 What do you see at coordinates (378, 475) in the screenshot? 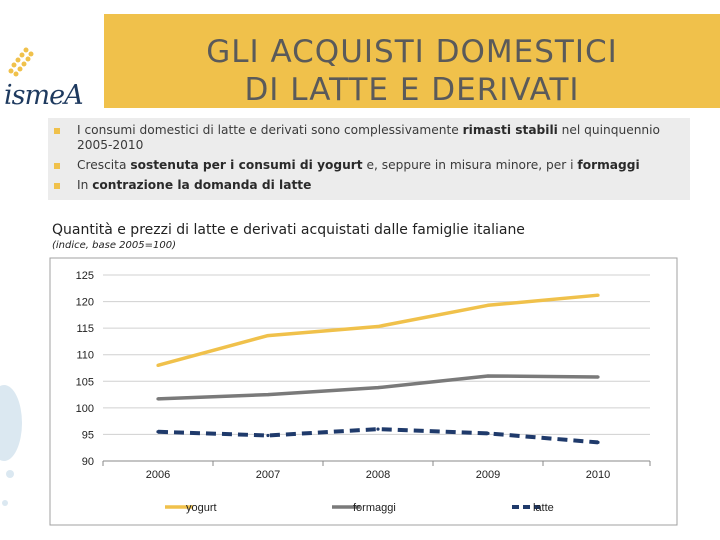
I see `x-tick-label: 2008` at bounding box center [378, 475].